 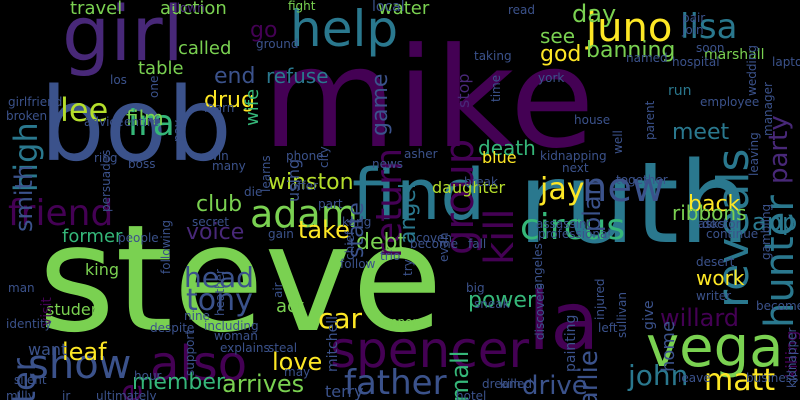 I want to click on word-former: former, so click(x=92, y=236).